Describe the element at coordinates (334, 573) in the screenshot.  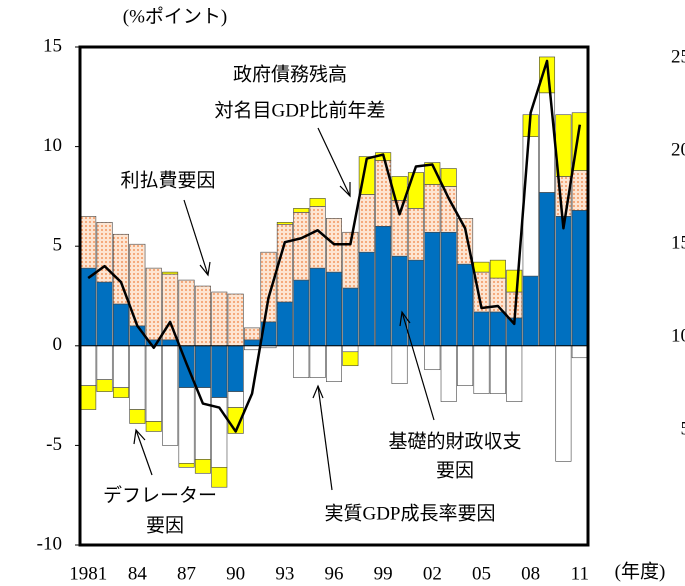
I see `x-tick-label: 96` at that location.